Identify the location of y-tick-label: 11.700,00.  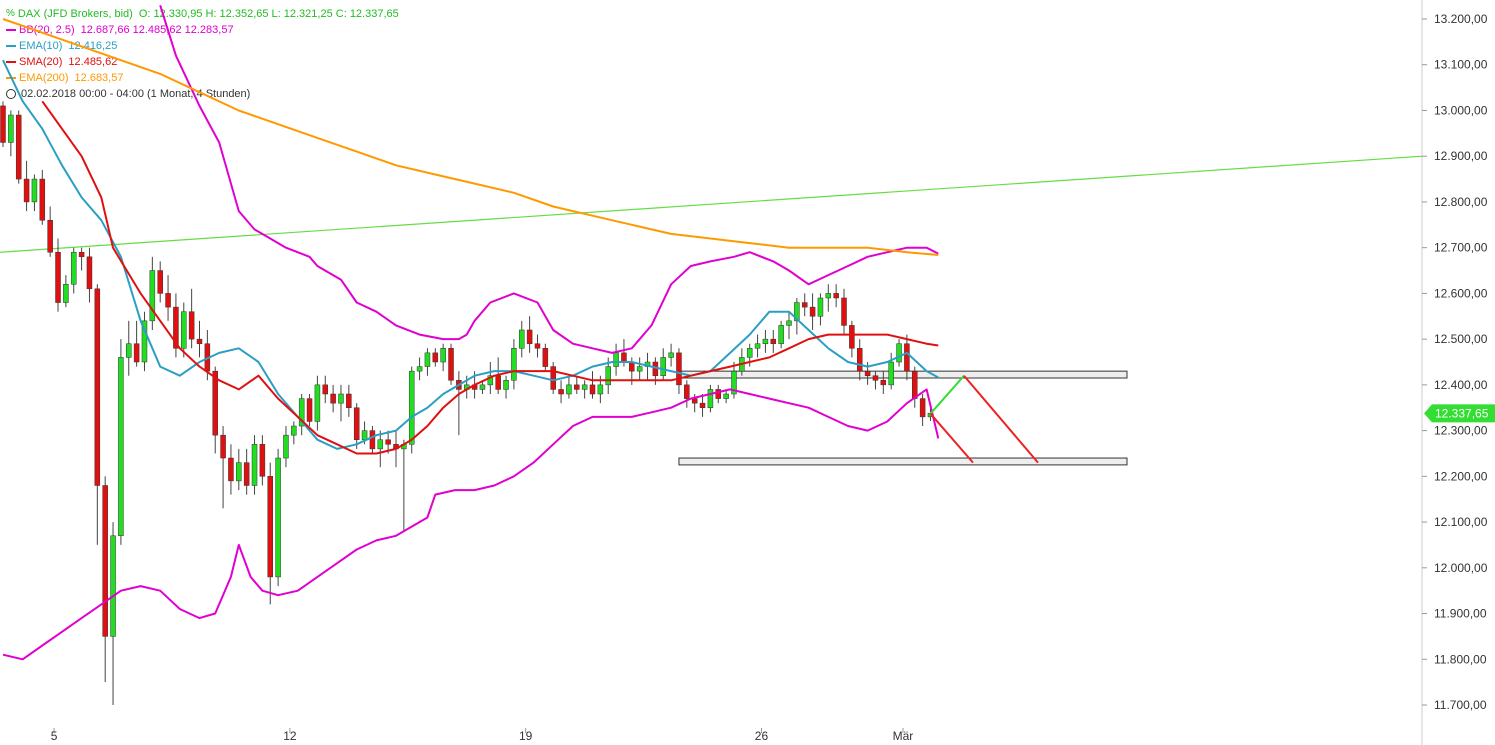
(1460, 705).